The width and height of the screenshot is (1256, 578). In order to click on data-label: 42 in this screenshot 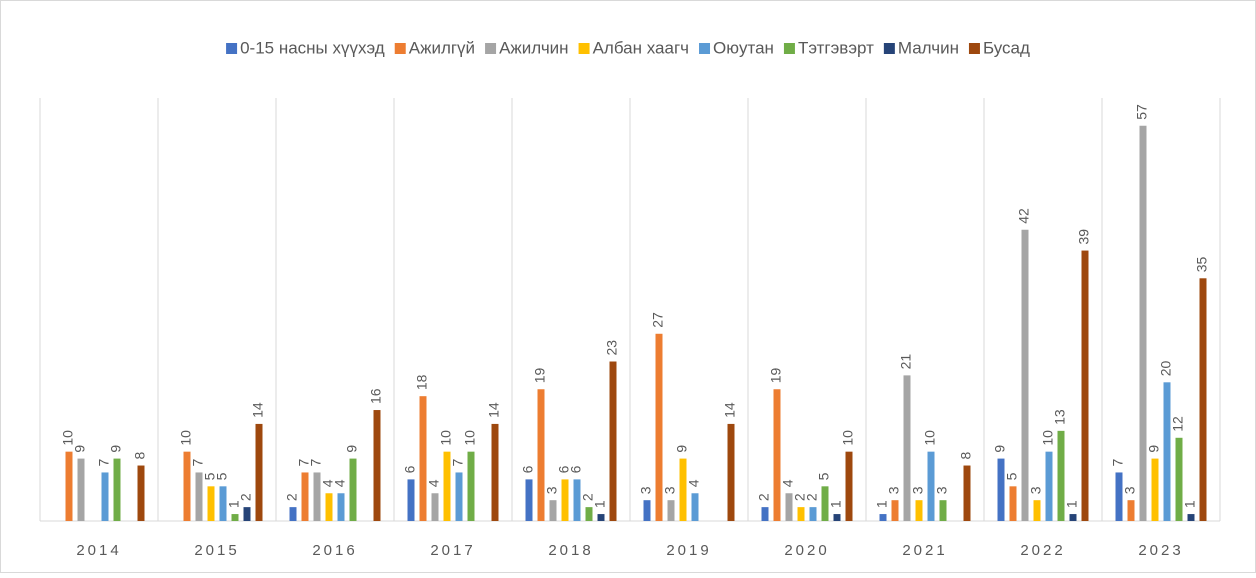, I will do `click(1024, 216)`.